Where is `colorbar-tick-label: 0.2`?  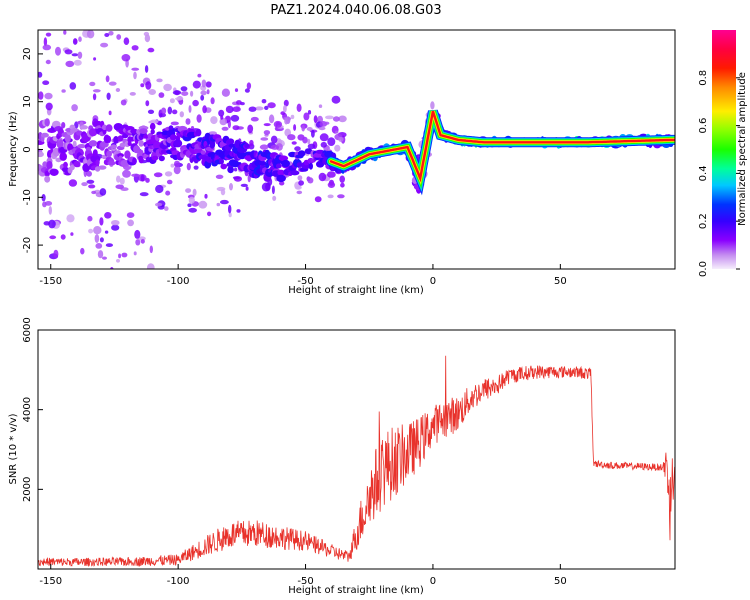 colorbar-tick-label: 0.2 is located at coordinates (703, 221).